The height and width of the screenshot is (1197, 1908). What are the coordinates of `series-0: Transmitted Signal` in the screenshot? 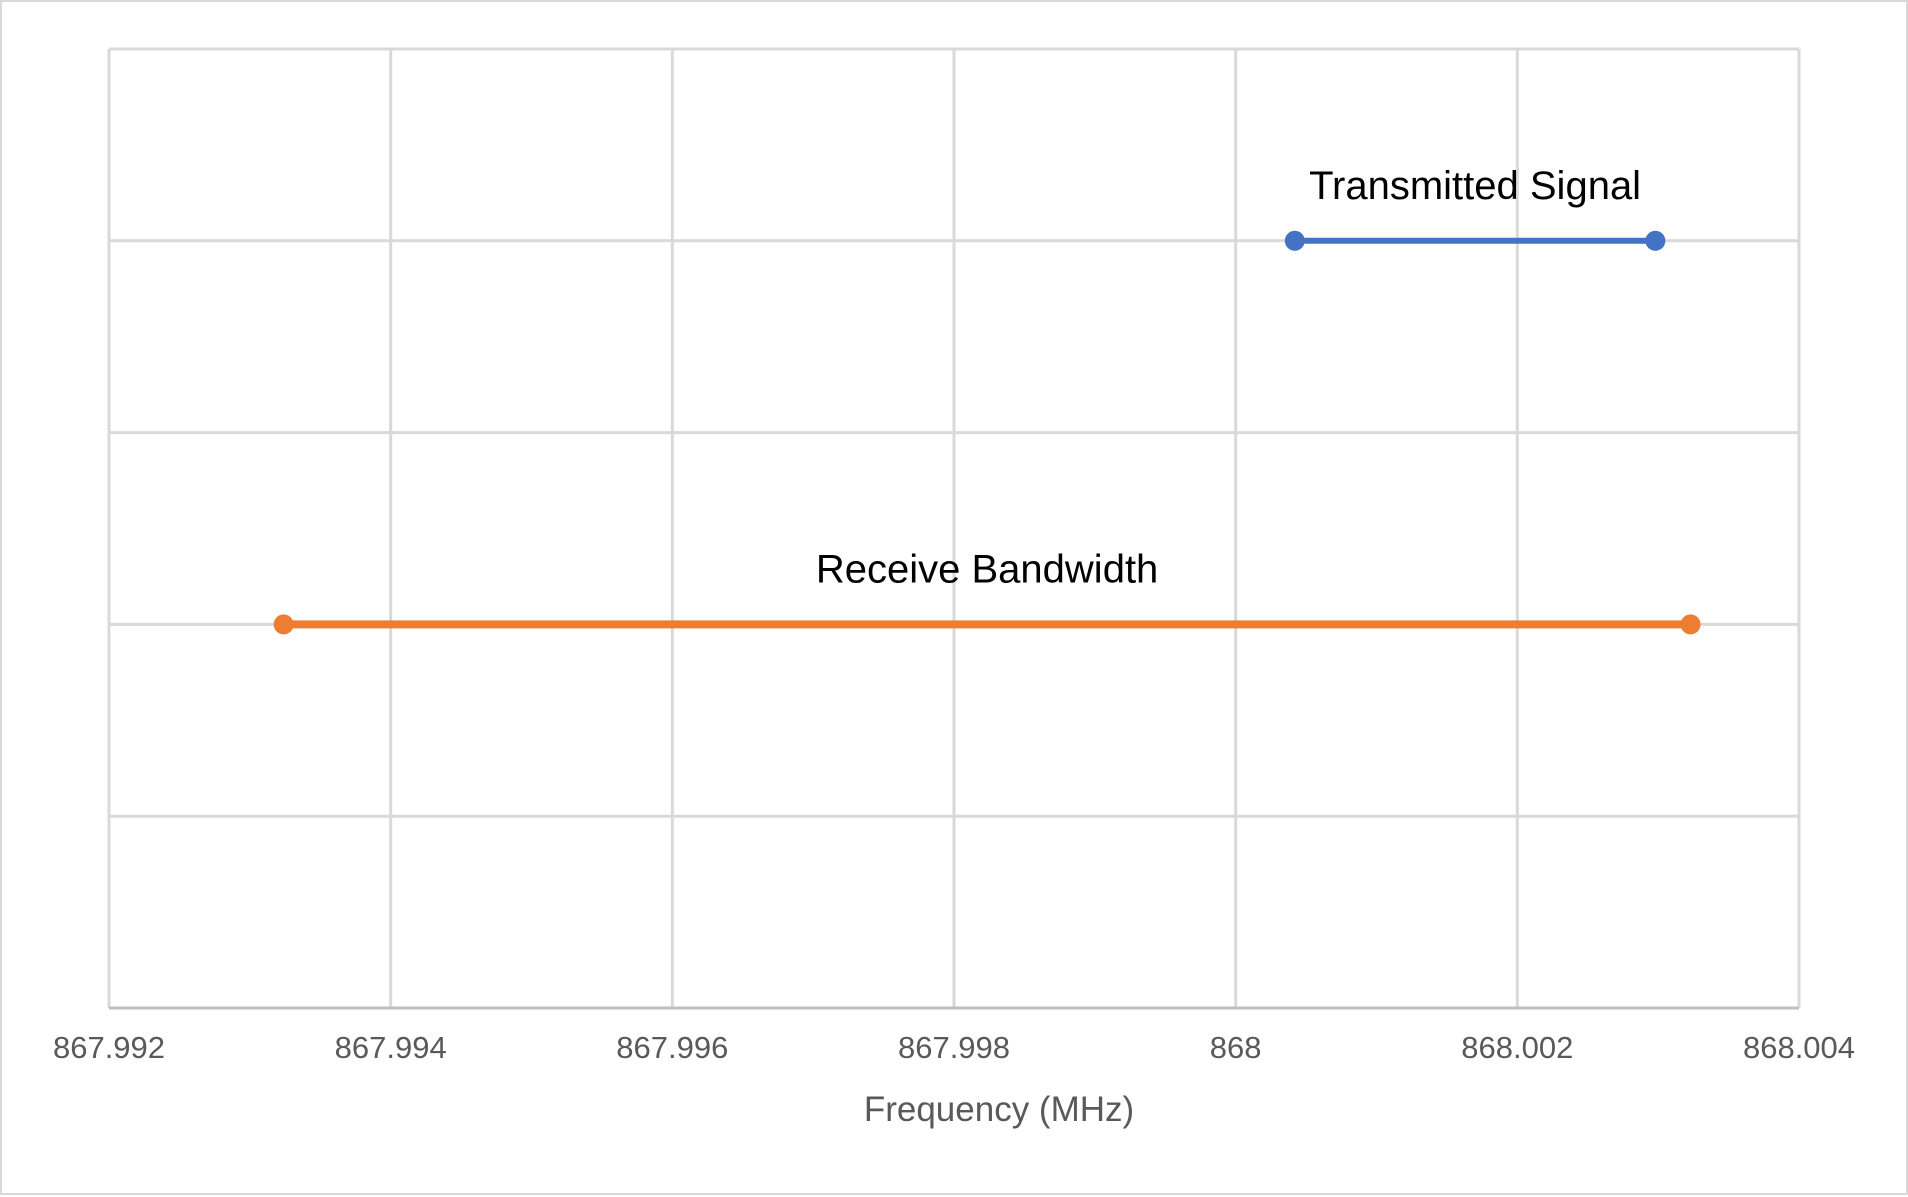 It's located at (1475, 207).